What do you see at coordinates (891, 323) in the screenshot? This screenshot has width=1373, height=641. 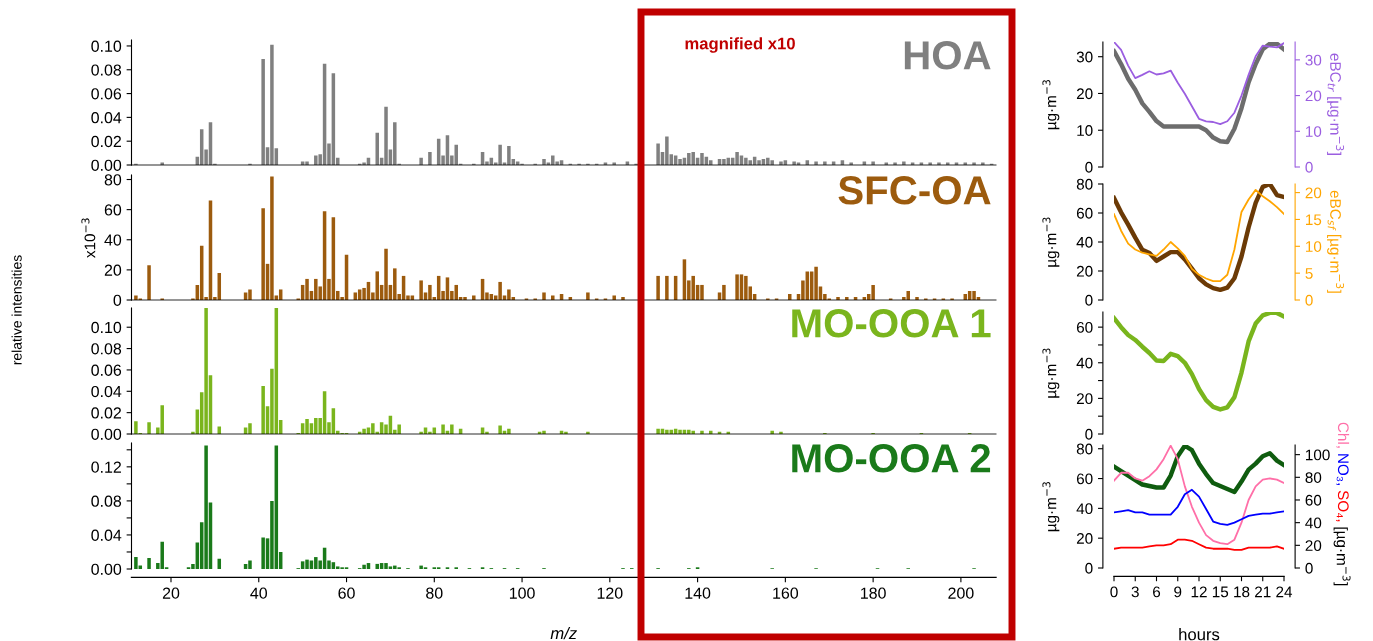 I see `chart-title: MO-OOA 1` at bounding box center [891, 323].